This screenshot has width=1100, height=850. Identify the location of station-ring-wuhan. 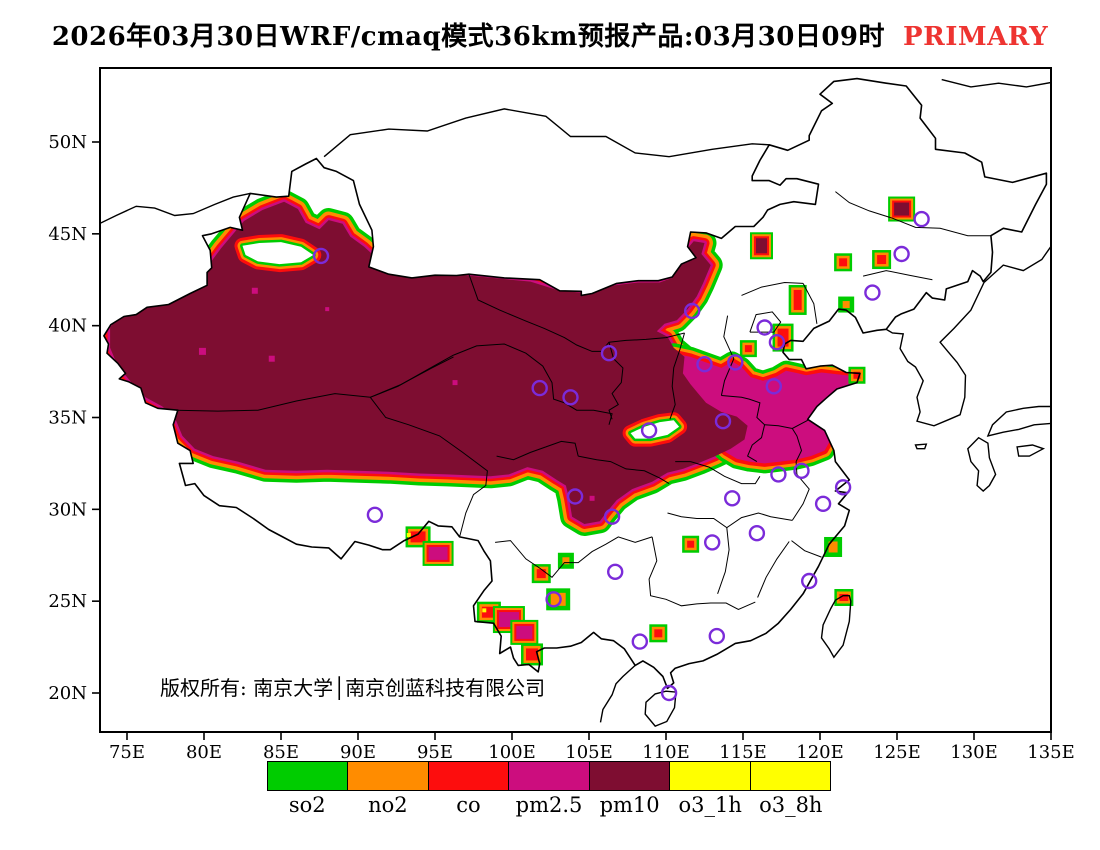
(732, 498).